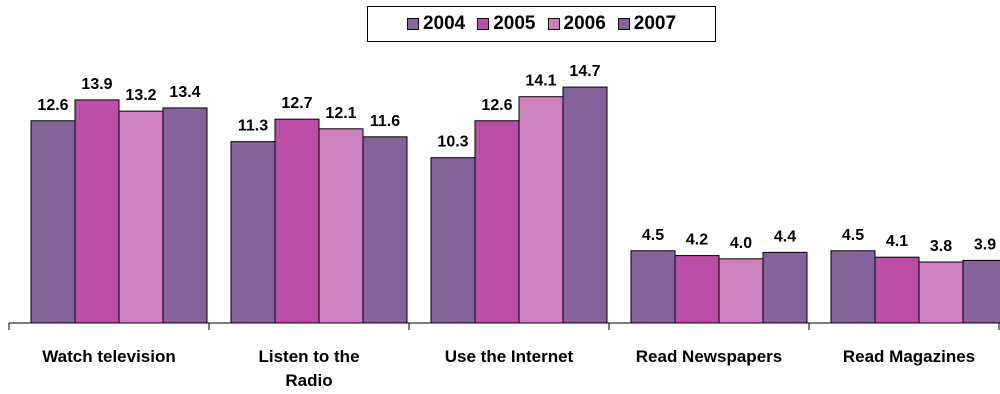 The width and height of the screenshot is (1000, 394). I want to click on bar-watch-television-2004, so click(53, 222).